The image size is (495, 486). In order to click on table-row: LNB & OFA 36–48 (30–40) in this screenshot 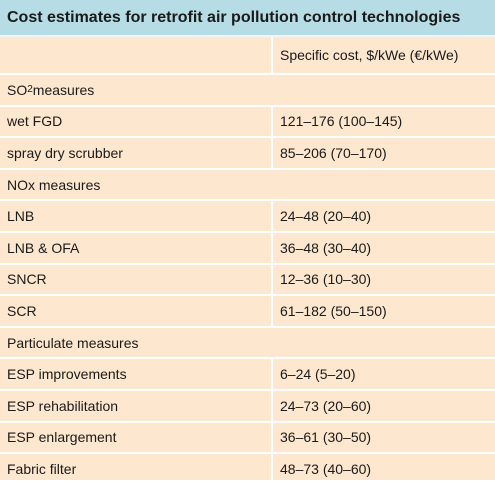, I will do `click(247, 248)`.